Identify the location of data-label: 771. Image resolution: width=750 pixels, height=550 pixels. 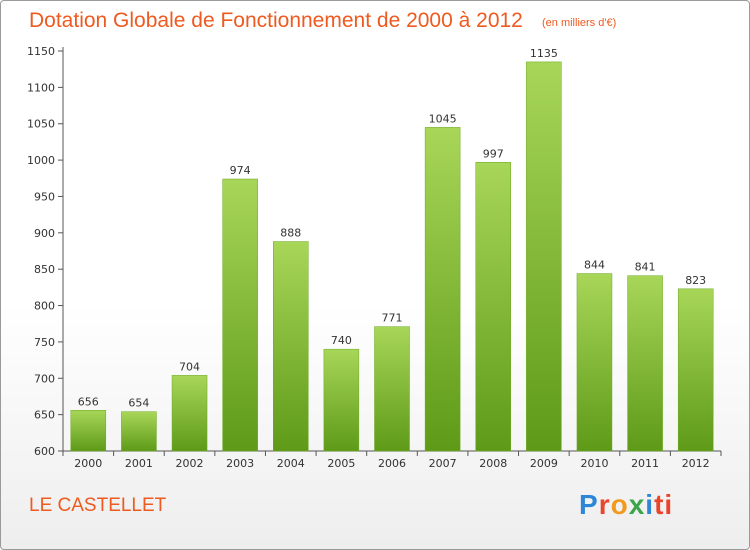
(392, 318).